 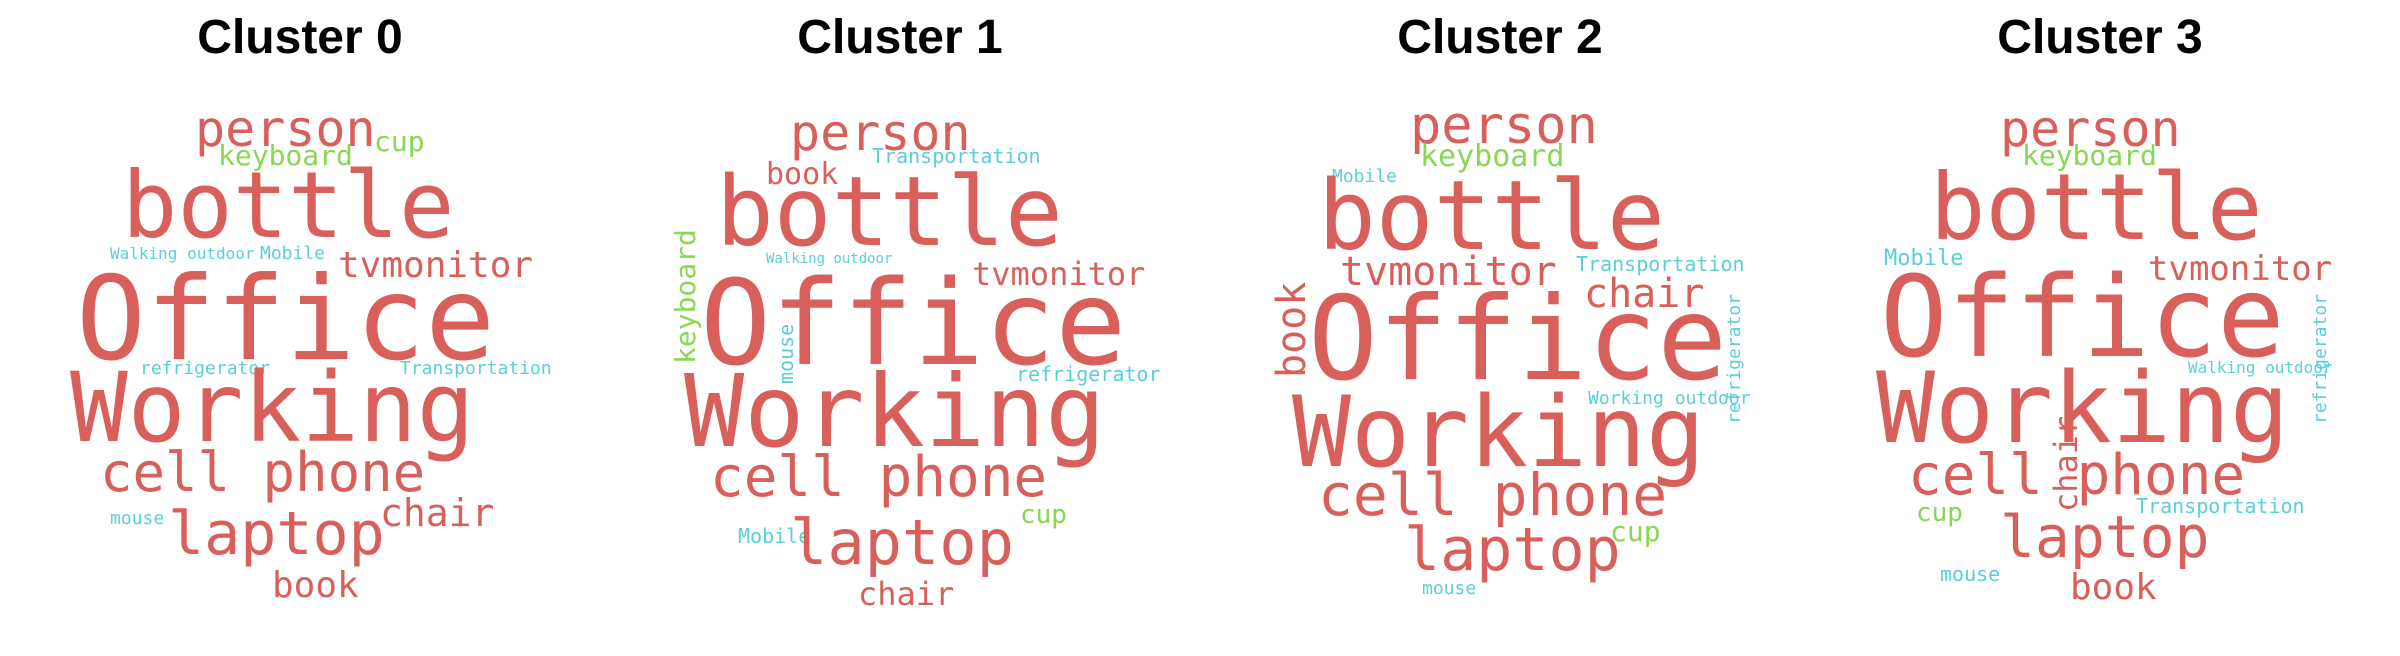 What do you see at coordinates (300, 37) in the screenshot?
I see `panel-title: Cluster 0` at bounding box center [300, 37].